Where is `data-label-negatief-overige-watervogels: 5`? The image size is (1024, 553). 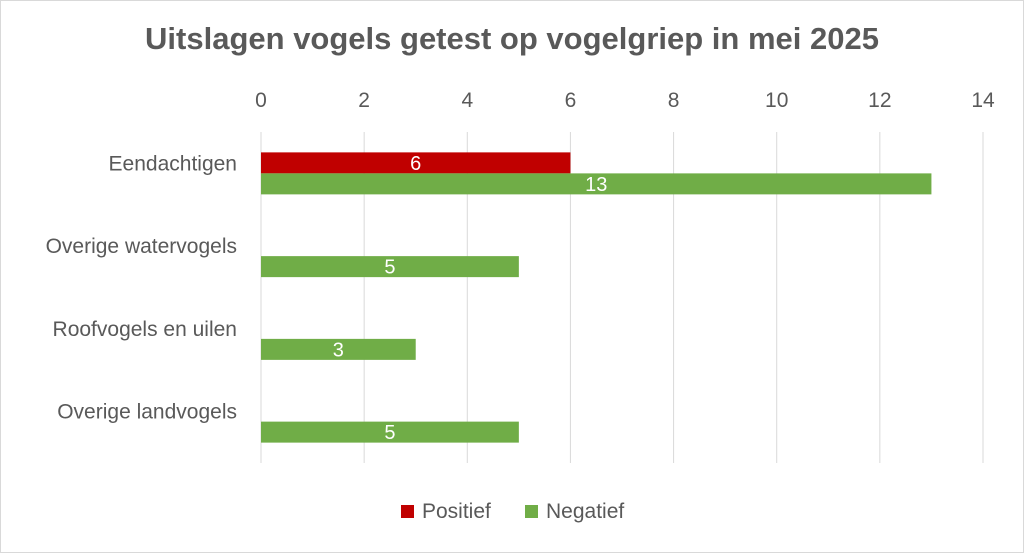 data-label-negatief-overige-watervogels: 5 is located at coordinates (389, 268).